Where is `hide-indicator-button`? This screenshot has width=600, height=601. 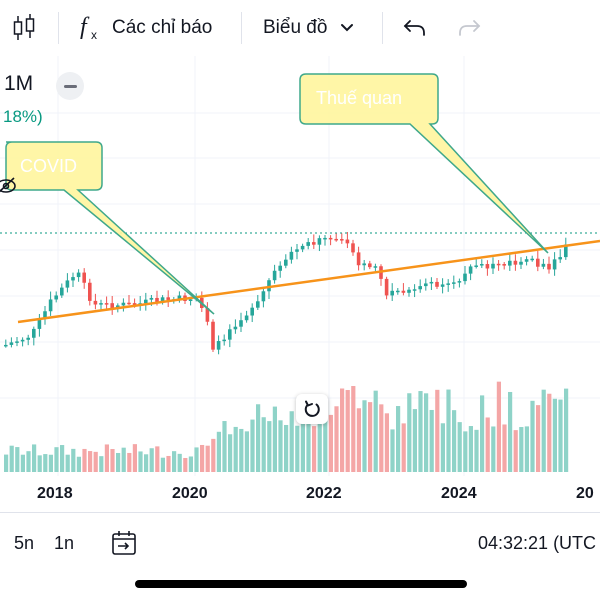 hide-indicator-button is located at coordinates (10, 188).